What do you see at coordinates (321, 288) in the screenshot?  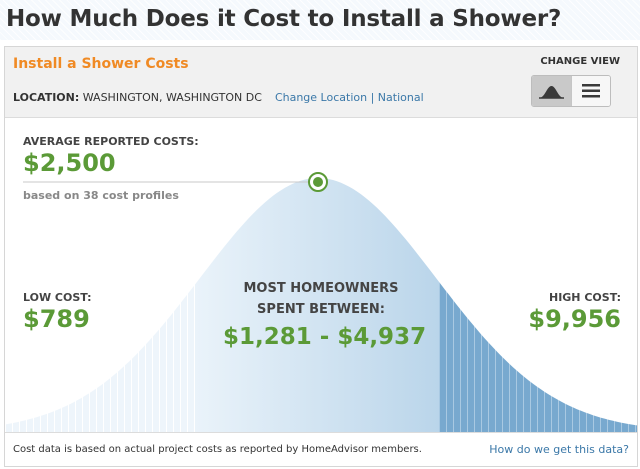 I see `typical-range-label-1: MOST HOMEOWNERS` at bounding box center [321, 288].